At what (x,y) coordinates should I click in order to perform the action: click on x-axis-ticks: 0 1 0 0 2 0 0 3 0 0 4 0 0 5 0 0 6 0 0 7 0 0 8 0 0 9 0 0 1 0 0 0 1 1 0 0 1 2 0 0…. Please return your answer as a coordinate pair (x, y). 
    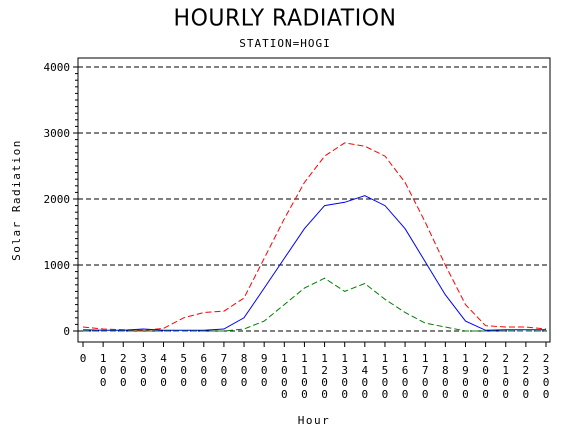
    Looking at the image, I should click on (315, 371).